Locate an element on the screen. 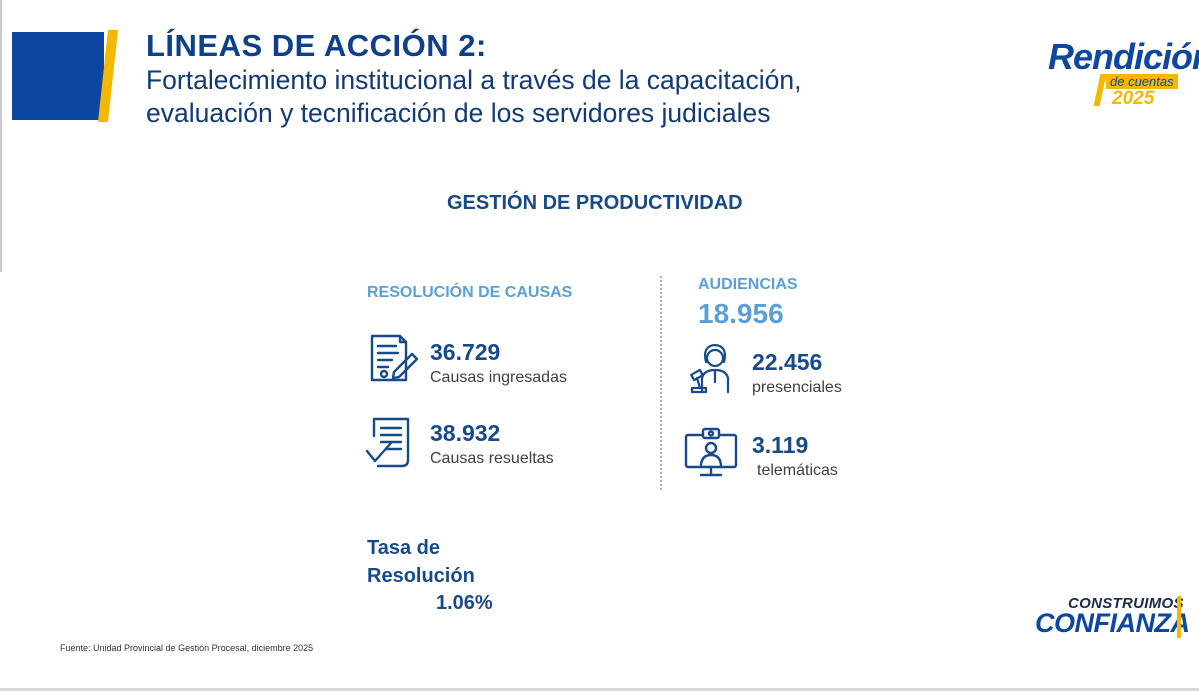 The width and height of the screenshot is (1199, 691). logo-year: 2025 is located at coordinates (1133, 98).